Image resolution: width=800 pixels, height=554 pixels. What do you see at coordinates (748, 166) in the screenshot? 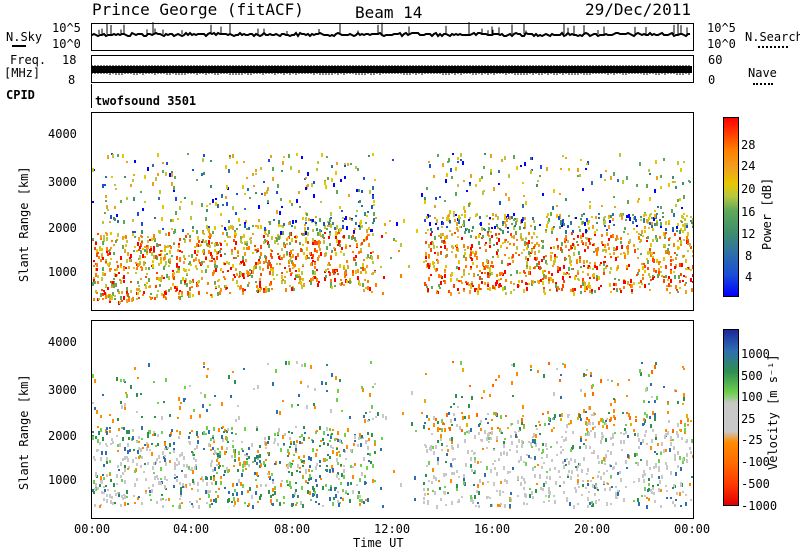
I see `power-cb-24: 24` at bounding box center [748, 166].